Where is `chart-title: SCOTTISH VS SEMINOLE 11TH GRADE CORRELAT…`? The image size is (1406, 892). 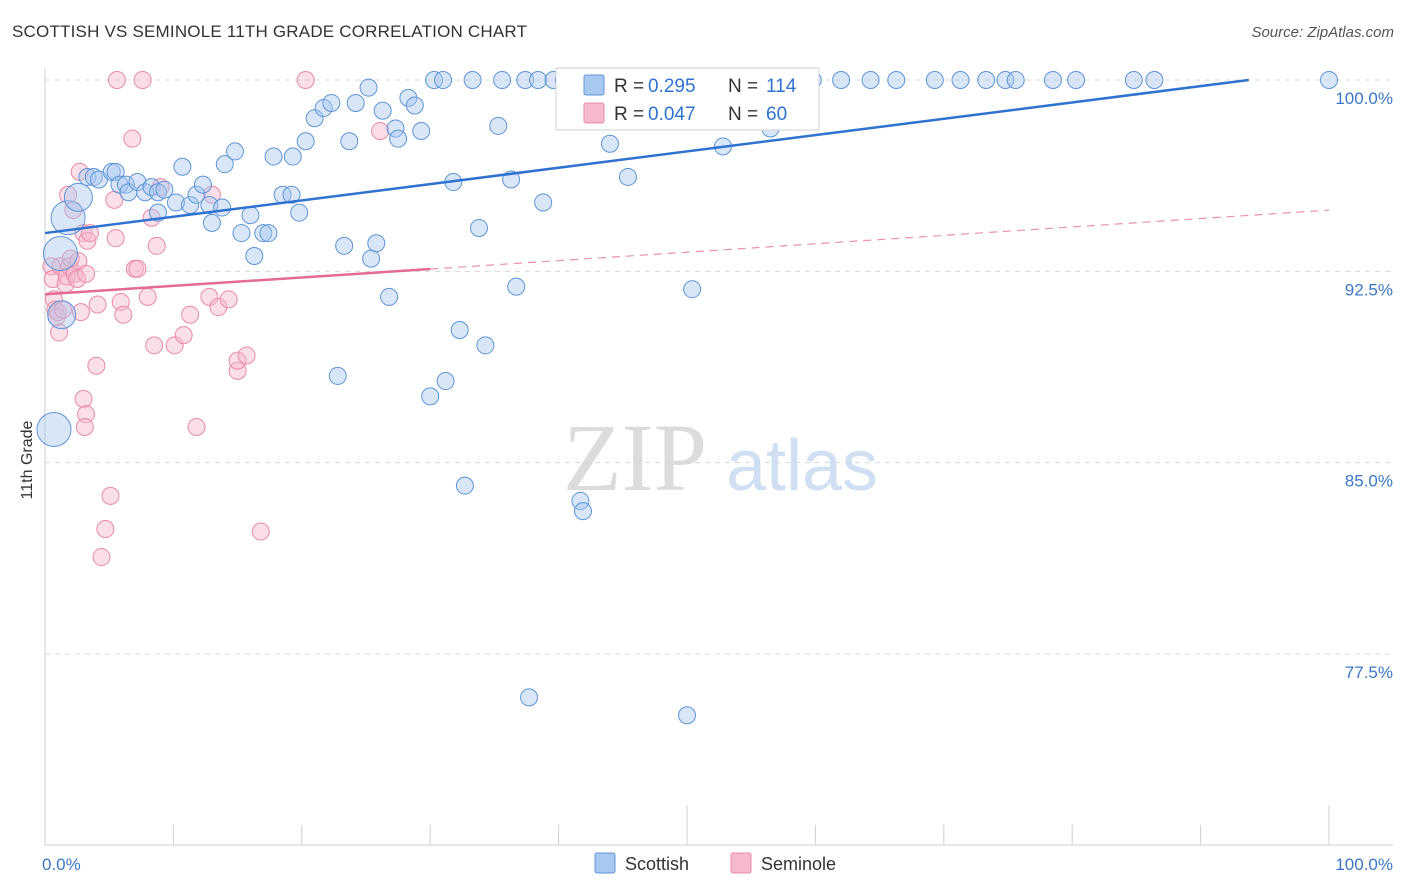
chart-title: SCOTTISH VS SEMINOLE 11TH GRADE CORRELAT… is located at coordinates (270, 31).